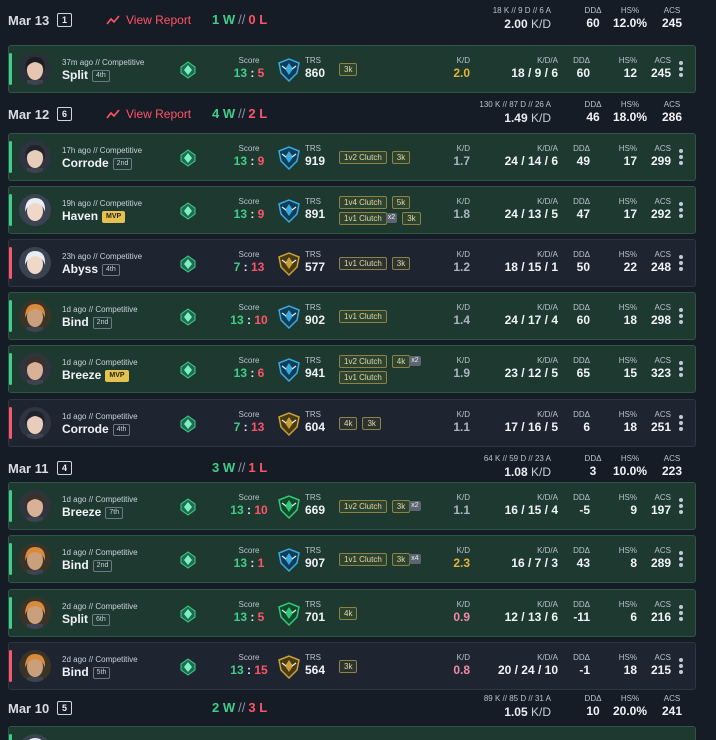 The height and width of the screenshot is (740, 716). Describe the element at coordinates (593, 703) in the screenshot. I see `day-dda-summary: DDΔ 10` at that location.